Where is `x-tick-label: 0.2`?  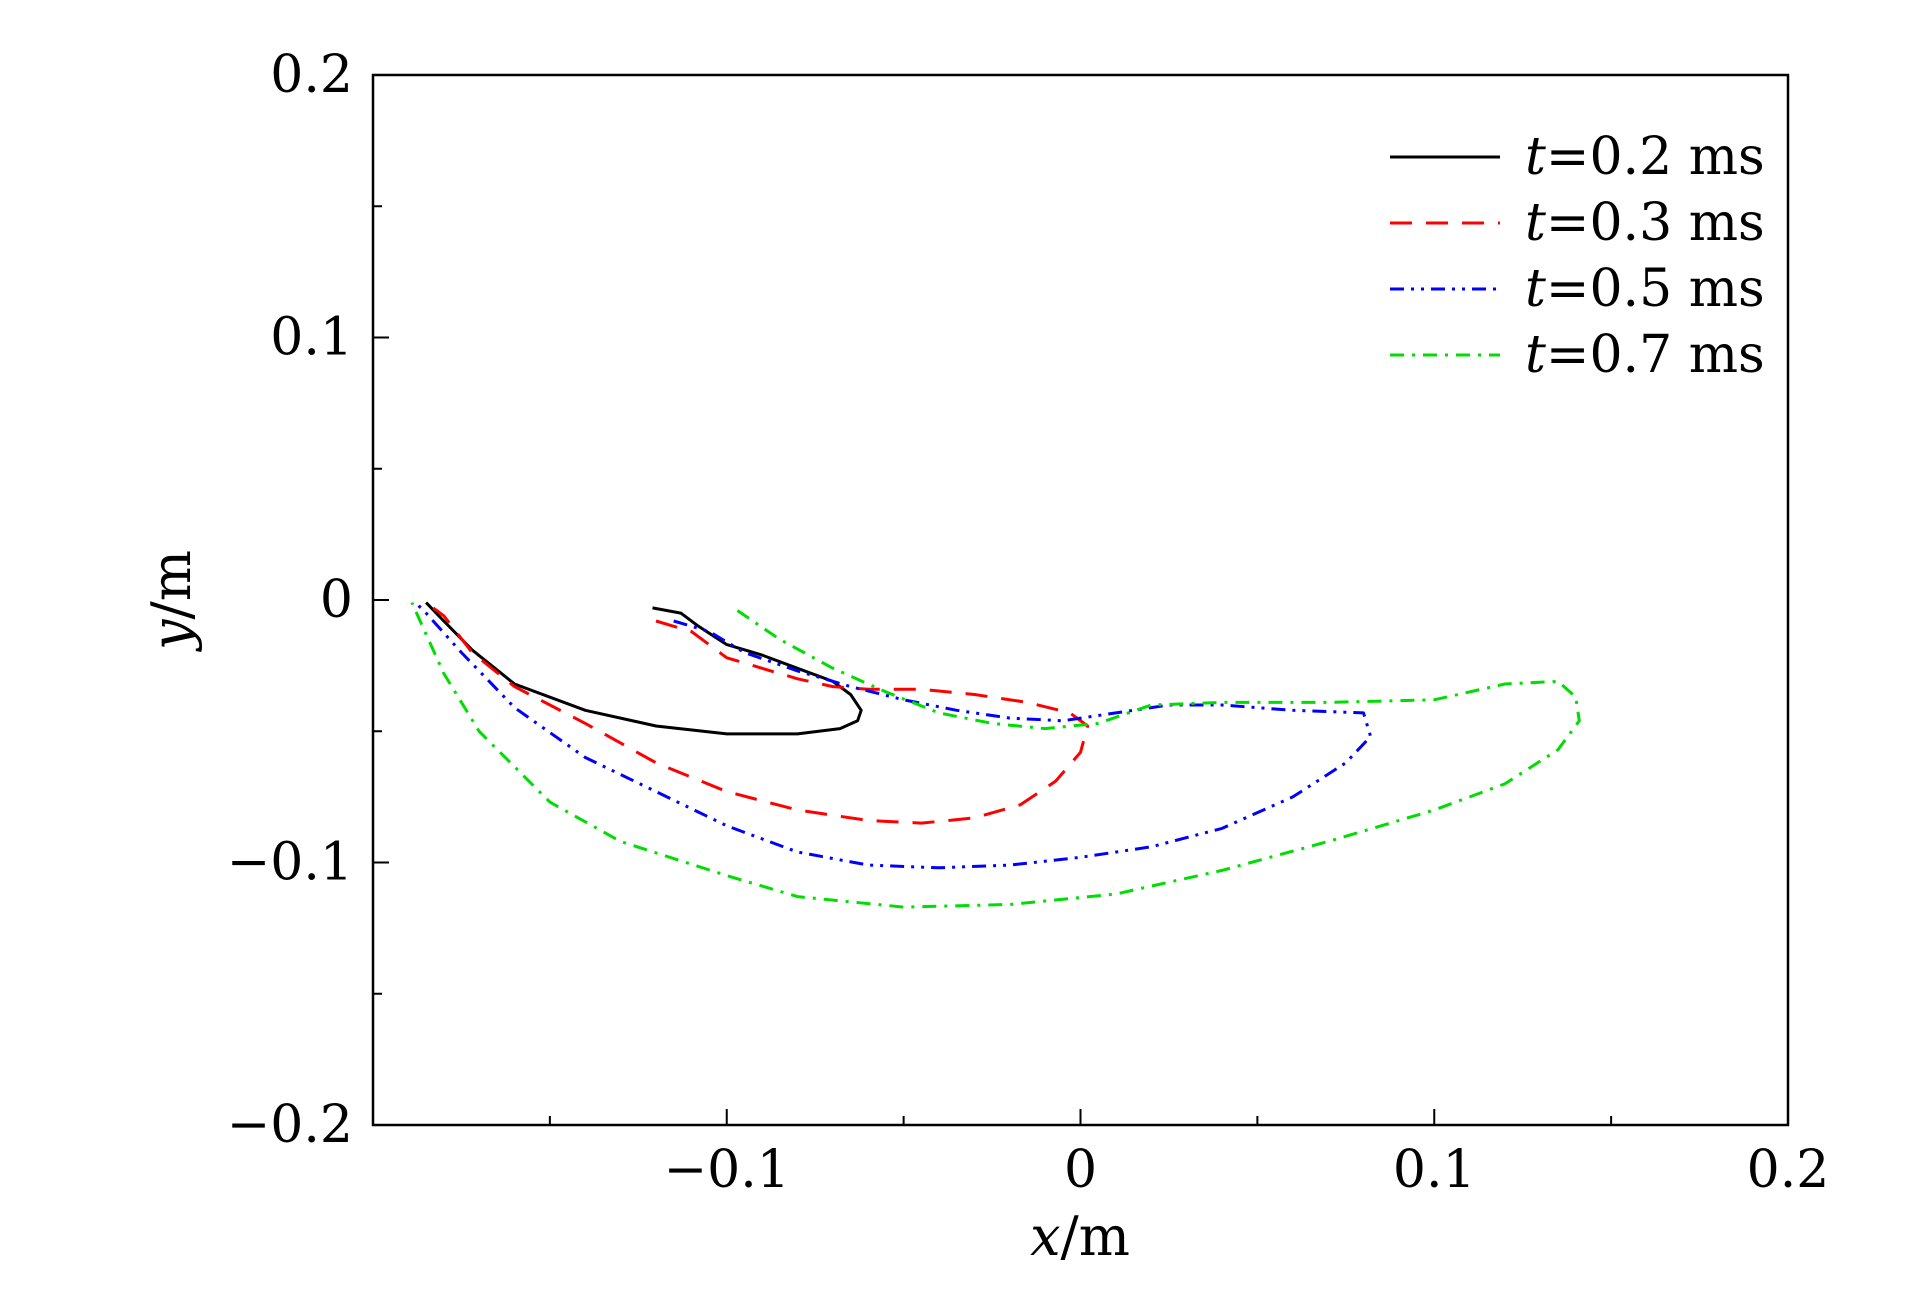 x-tick-label: 0.2 is located at coordinates (1788, 1170).